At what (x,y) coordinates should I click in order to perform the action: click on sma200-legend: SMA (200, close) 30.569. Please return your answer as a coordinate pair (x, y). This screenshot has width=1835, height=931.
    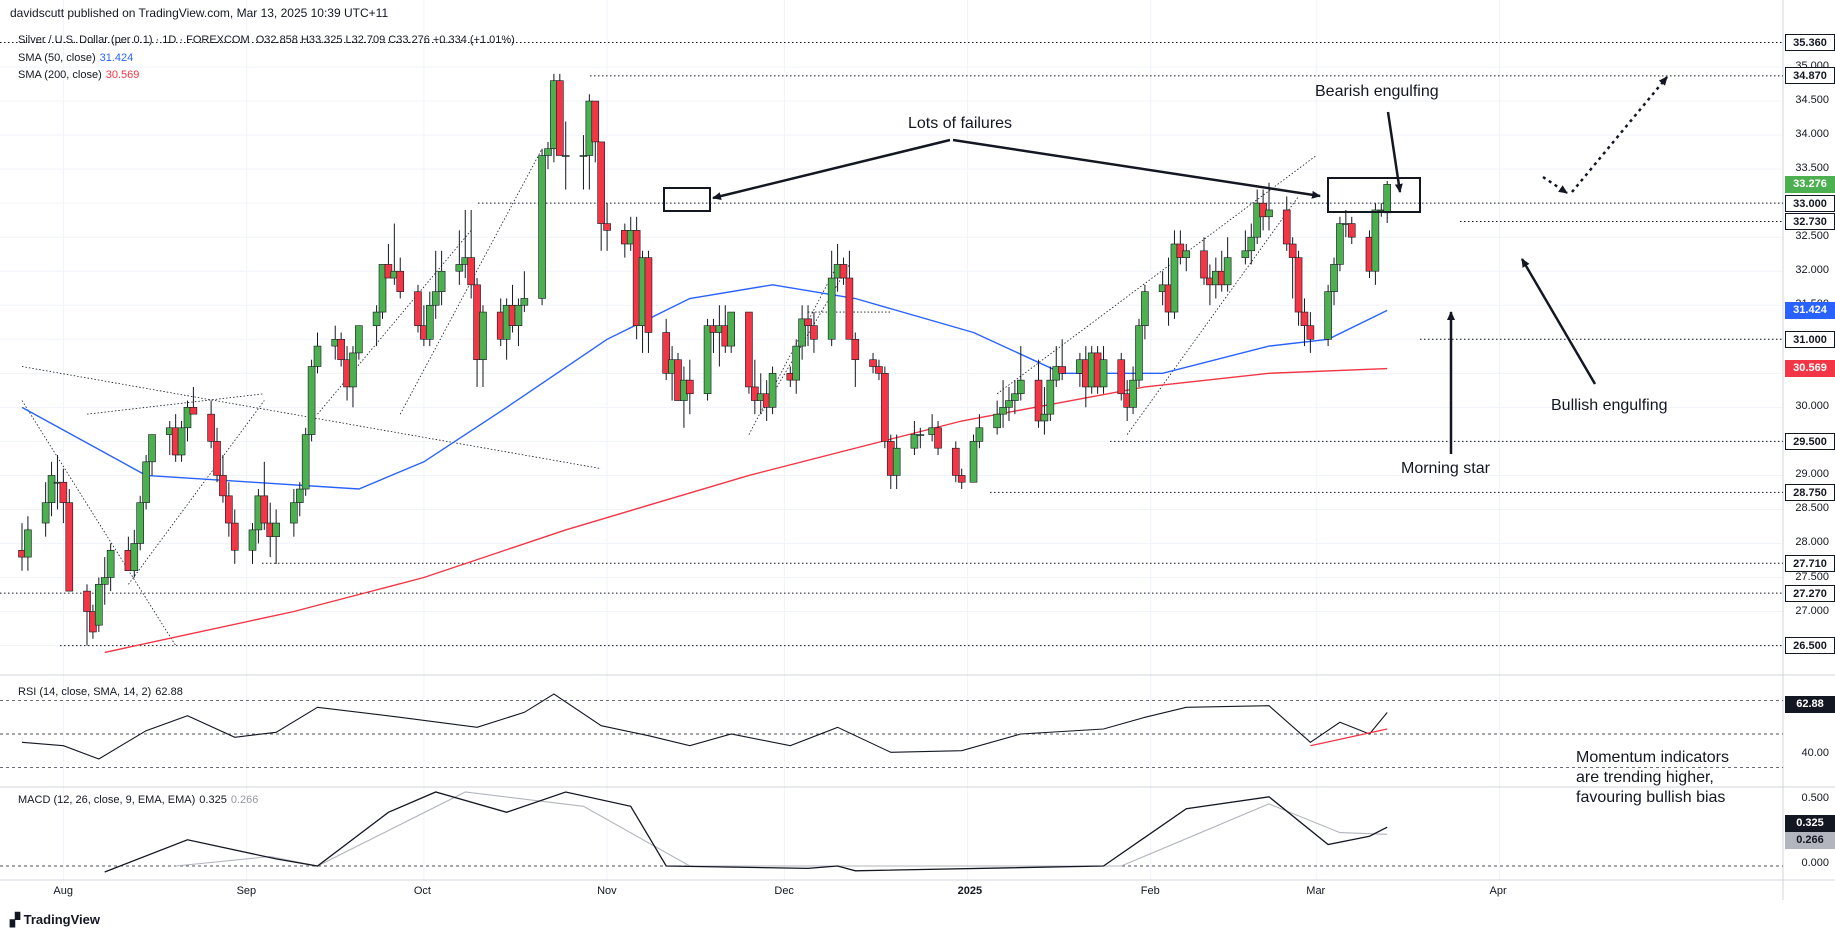
    Looking at the image, I should click on (78, 75).